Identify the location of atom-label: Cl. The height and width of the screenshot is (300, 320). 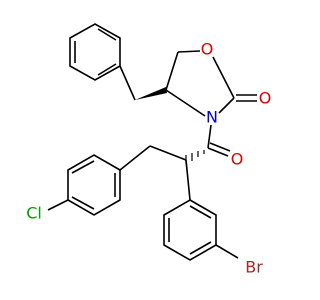
(34, 213).